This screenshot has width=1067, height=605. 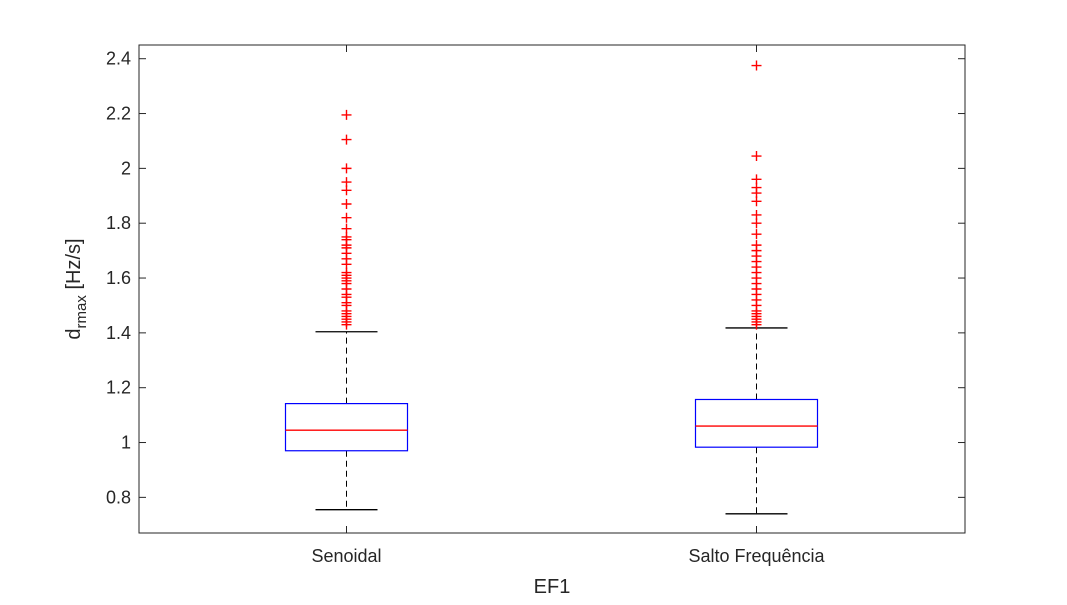 I want to click on y-tick-label: 2.4, so click(x=118, y=59).